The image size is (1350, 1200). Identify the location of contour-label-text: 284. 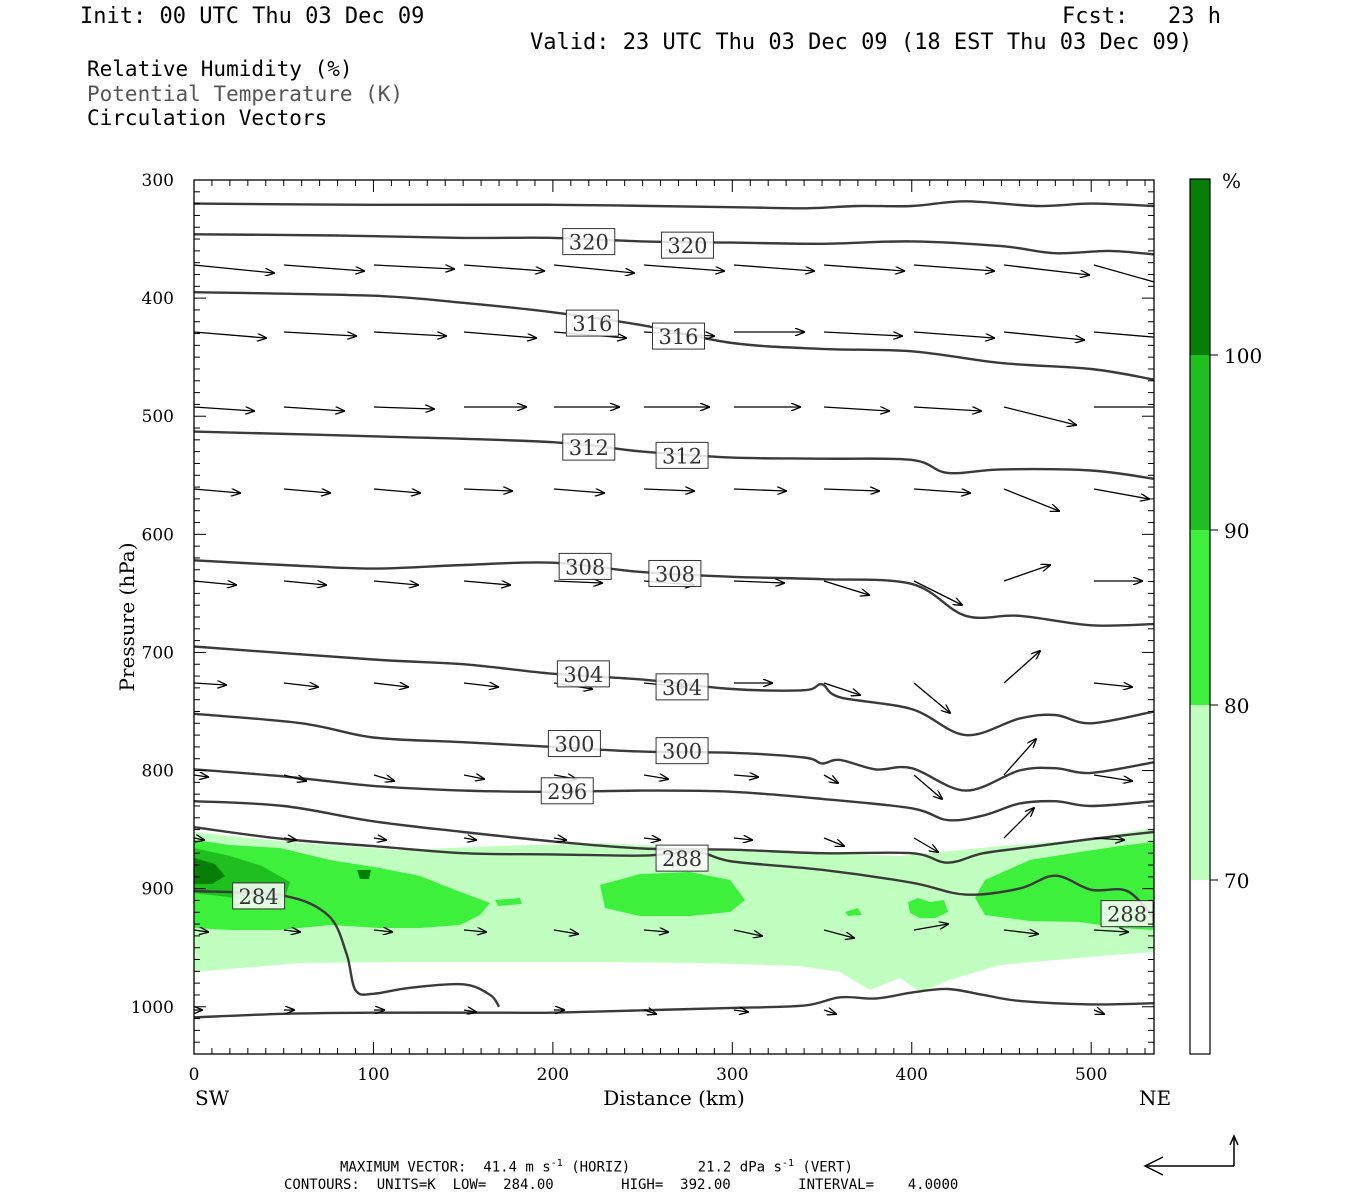
(259, 897).